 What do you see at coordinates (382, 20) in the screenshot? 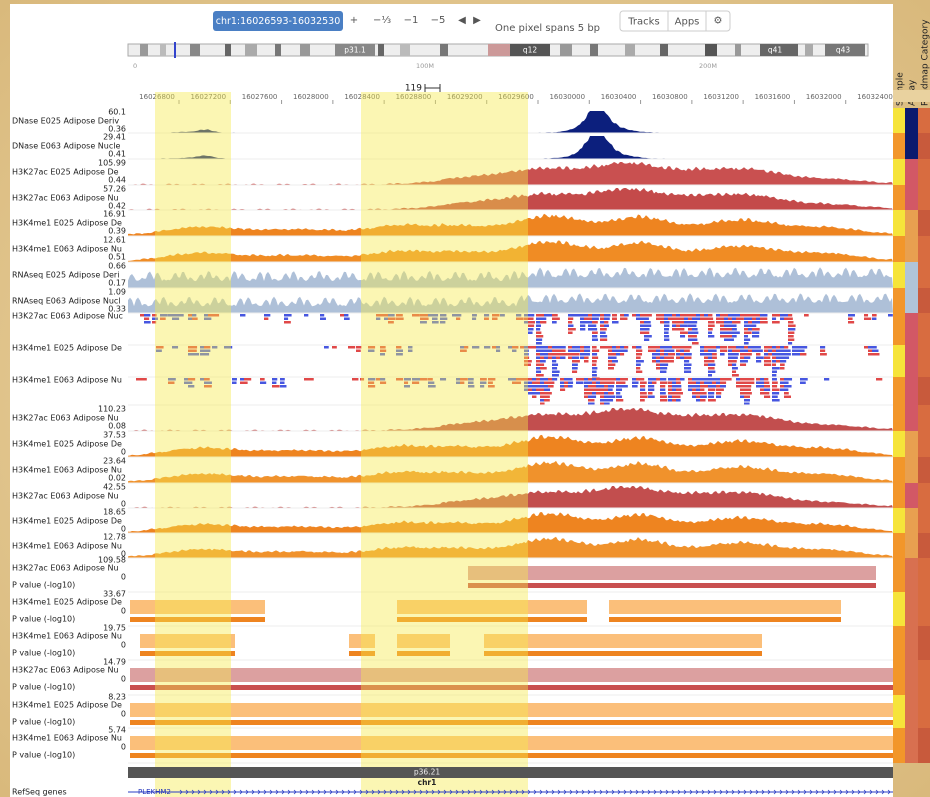
I see `zoom-out-third: −⅓` at bounding box center [382, 20].